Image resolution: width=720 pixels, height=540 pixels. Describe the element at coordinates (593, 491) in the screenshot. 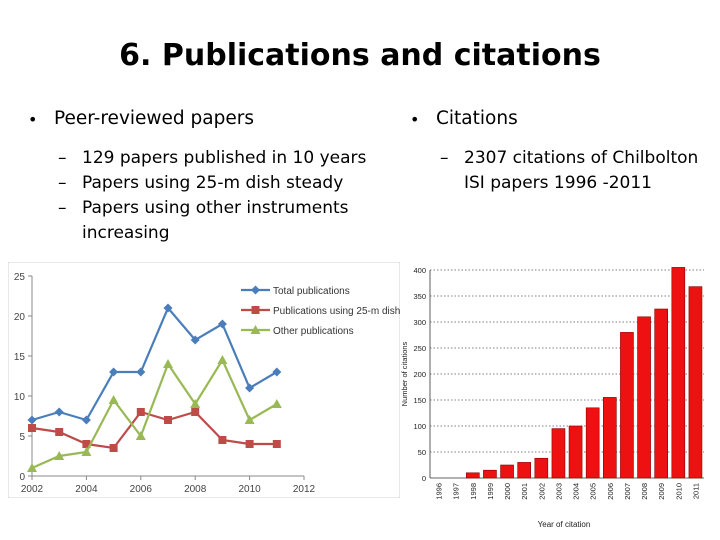

I see `x-tick-label: 2005` at that location.